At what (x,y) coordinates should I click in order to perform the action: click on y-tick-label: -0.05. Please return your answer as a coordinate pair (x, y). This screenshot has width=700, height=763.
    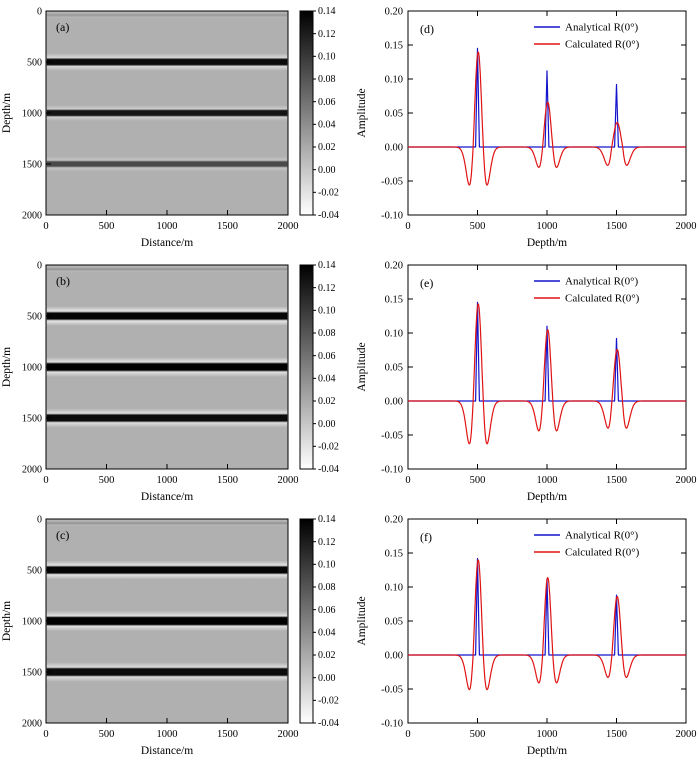
    Looking at the image, I should click on (392, 690).